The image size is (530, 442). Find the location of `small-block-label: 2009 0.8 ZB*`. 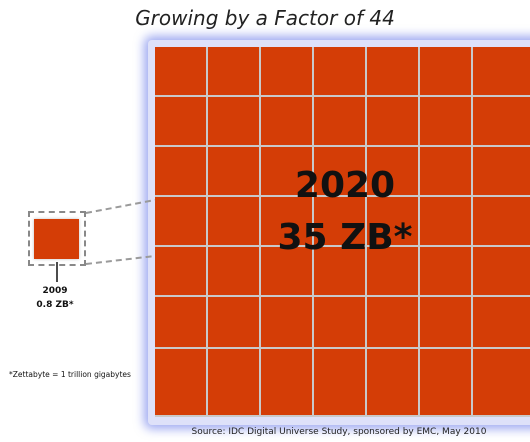

small-block-label: 2009 0.8 ZB* is located at coordinates (55, 298).